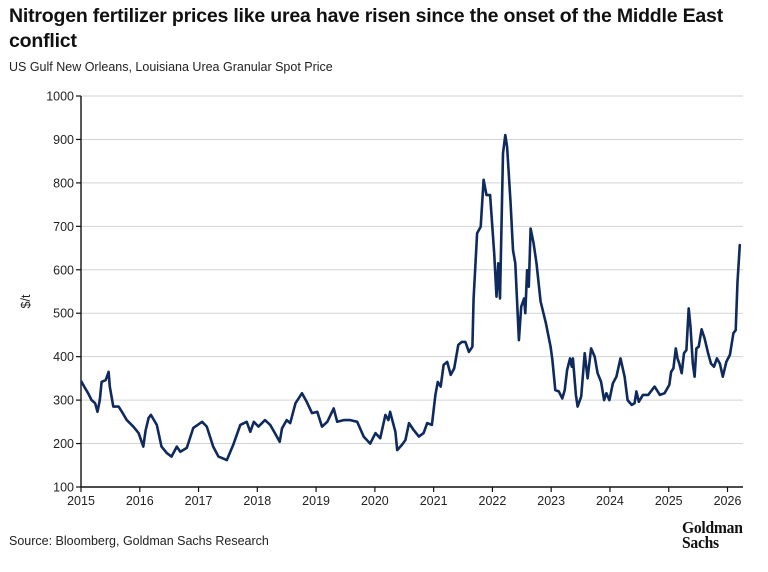  What do you see at coordinates (81, 501) in the screenshot?
I see `x-tick-label: 2015` at bounding box center [81, 501].